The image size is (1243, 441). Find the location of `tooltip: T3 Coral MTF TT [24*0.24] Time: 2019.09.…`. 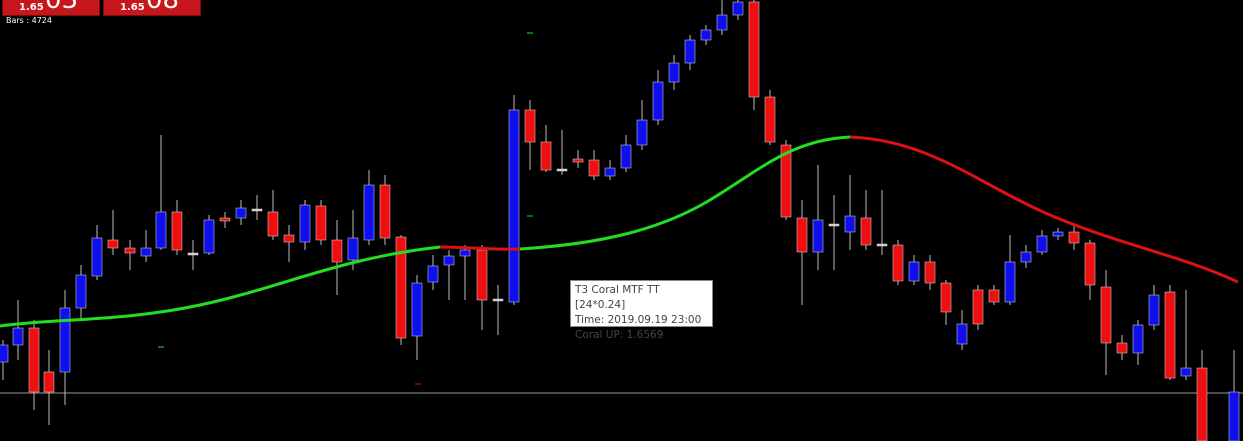

tooltip: T3 Coral MTF TT [24*0.24] Time: 2019.09.… is located at coordinates (641, 310).